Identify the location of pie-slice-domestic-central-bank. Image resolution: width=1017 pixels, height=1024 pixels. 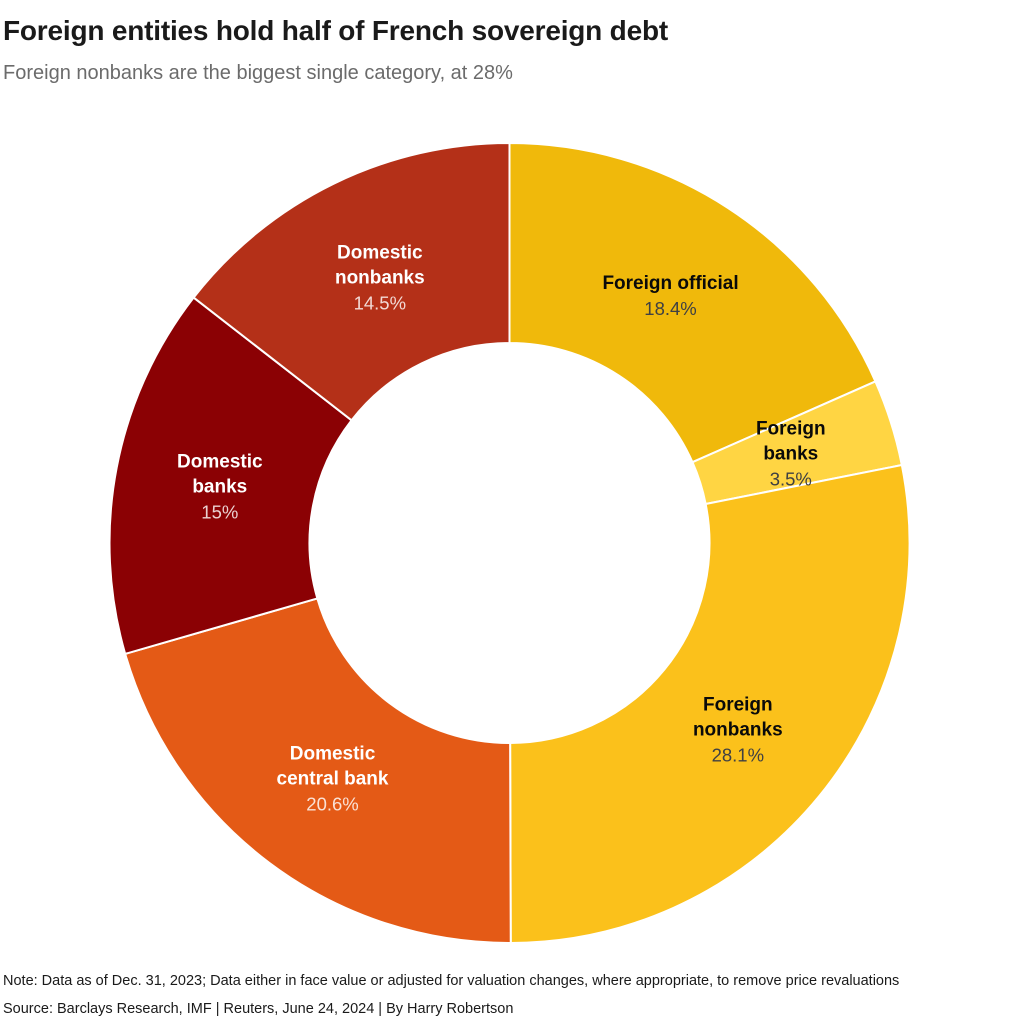
(318, 770).